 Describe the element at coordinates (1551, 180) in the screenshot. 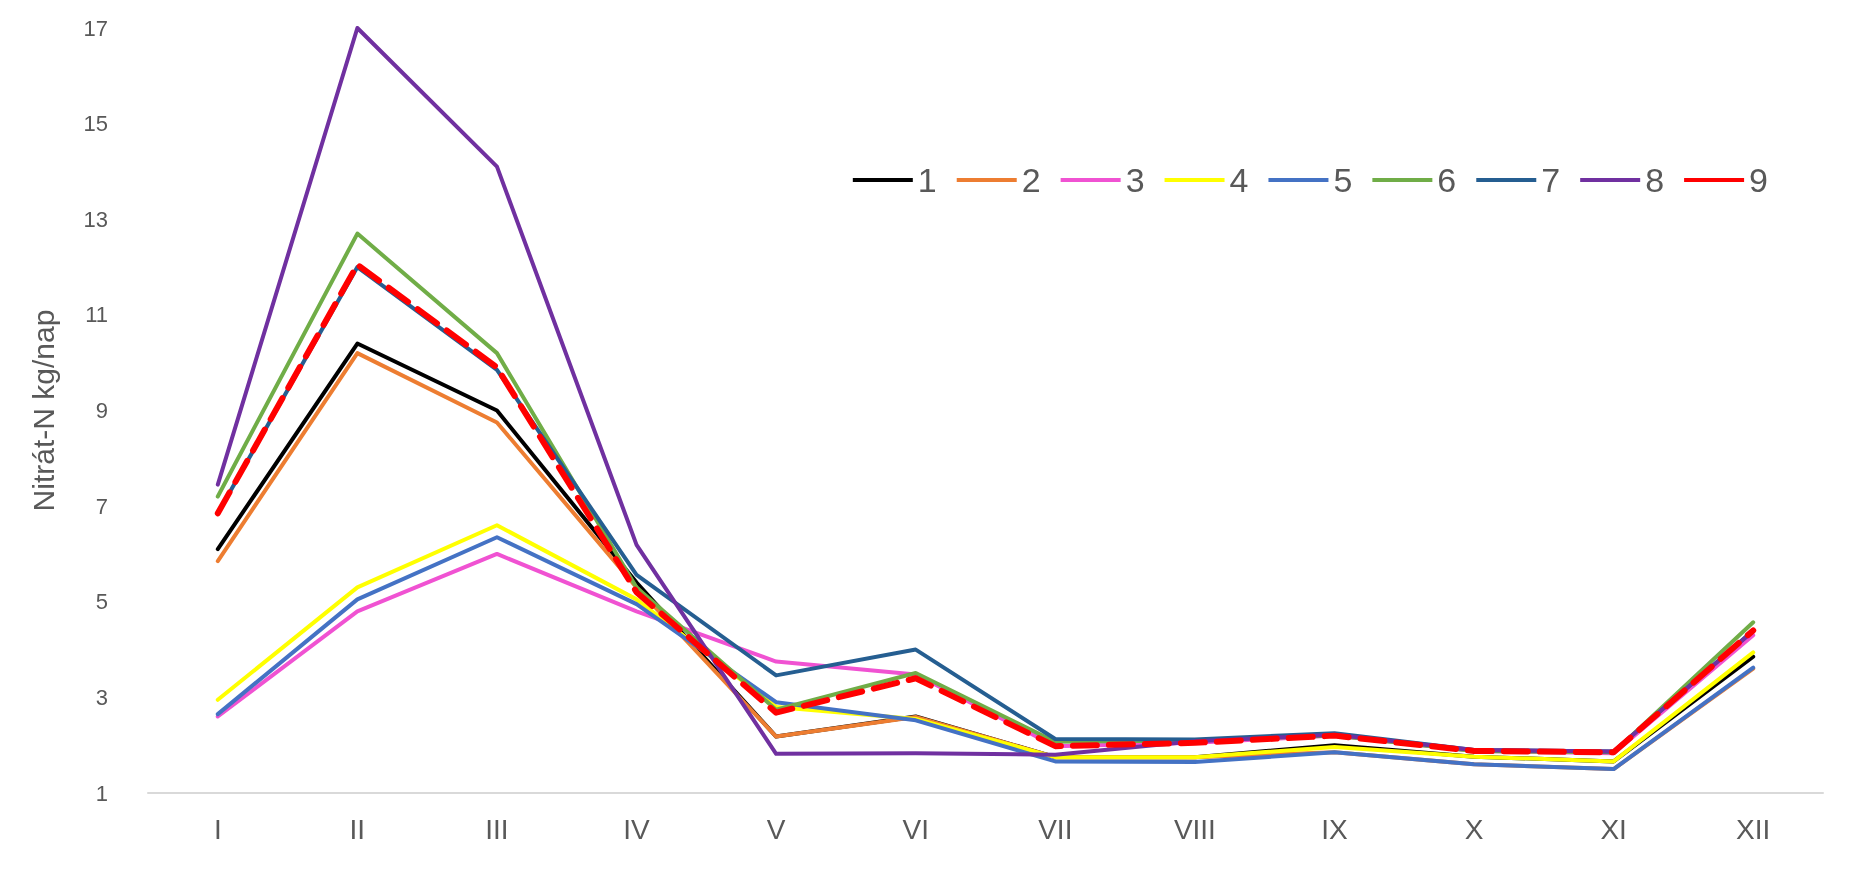

I see `legend-label: 7` at that location.